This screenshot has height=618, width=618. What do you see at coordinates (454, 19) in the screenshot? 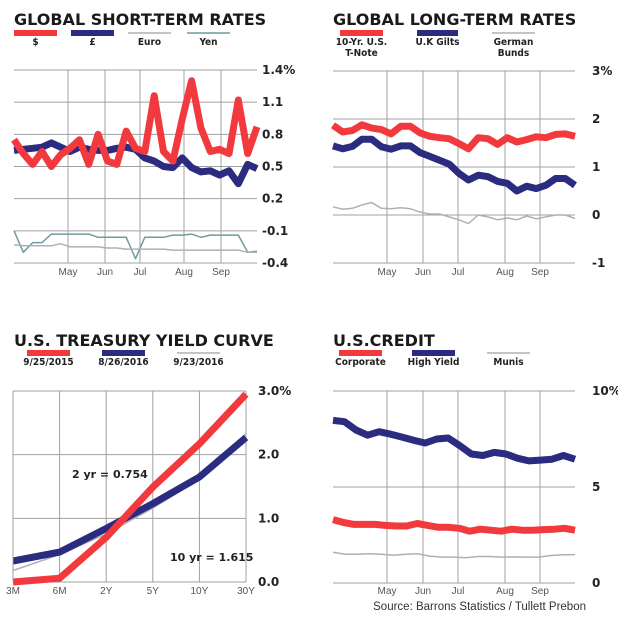
I see `chart-title: GLOBAL LONG-TERM RATES` at bounding box center [454, 19].